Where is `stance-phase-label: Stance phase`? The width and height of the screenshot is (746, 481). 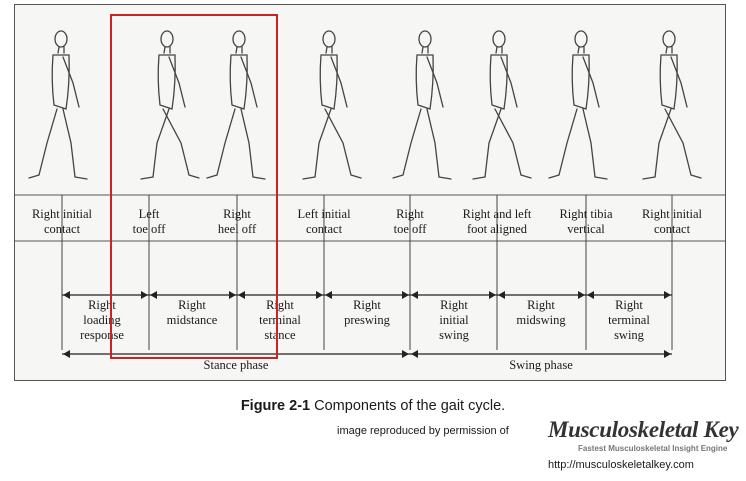
stance-phase-label: Stance phase is located at coordinates (236, 365).